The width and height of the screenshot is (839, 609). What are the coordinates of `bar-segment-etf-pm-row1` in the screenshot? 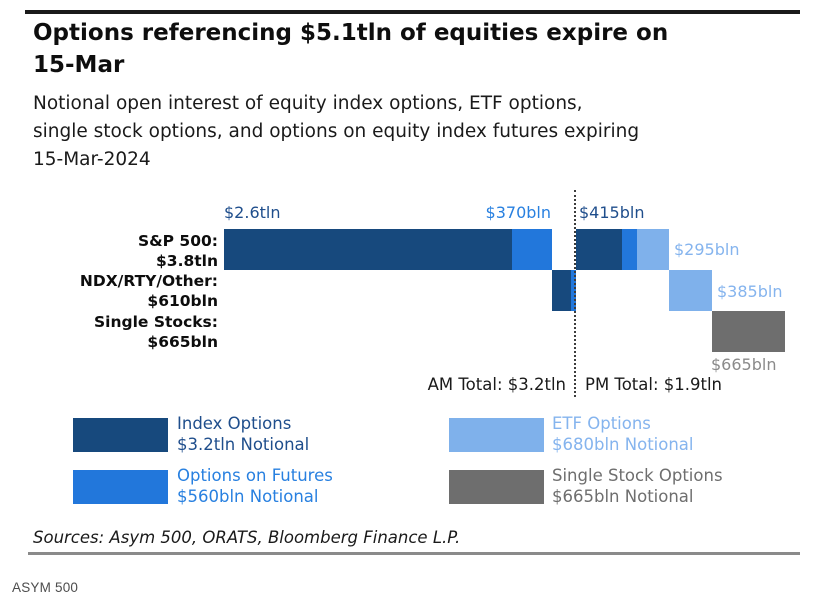 It's located at (690, 290).